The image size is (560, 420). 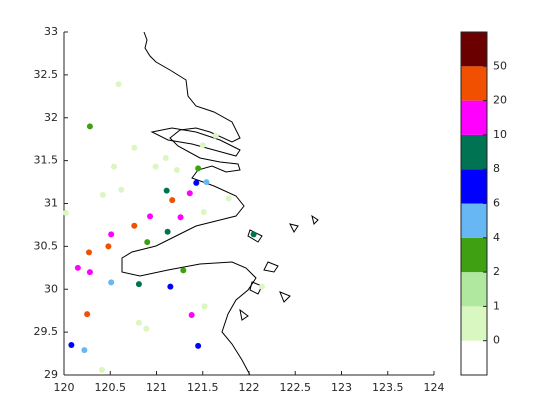 I want to click on colorbar-tick-label: 8, so click(x=496, y=168).